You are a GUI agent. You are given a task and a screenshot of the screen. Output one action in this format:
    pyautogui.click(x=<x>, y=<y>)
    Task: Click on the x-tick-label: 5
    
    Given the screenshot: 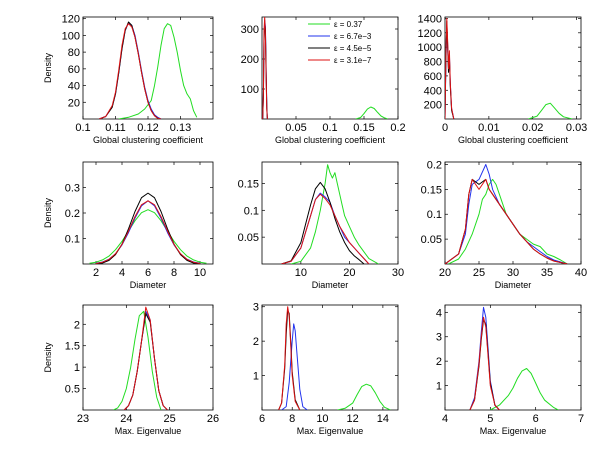 What is the action you would take?
    pyautogui.click(x=490, y=419)
    